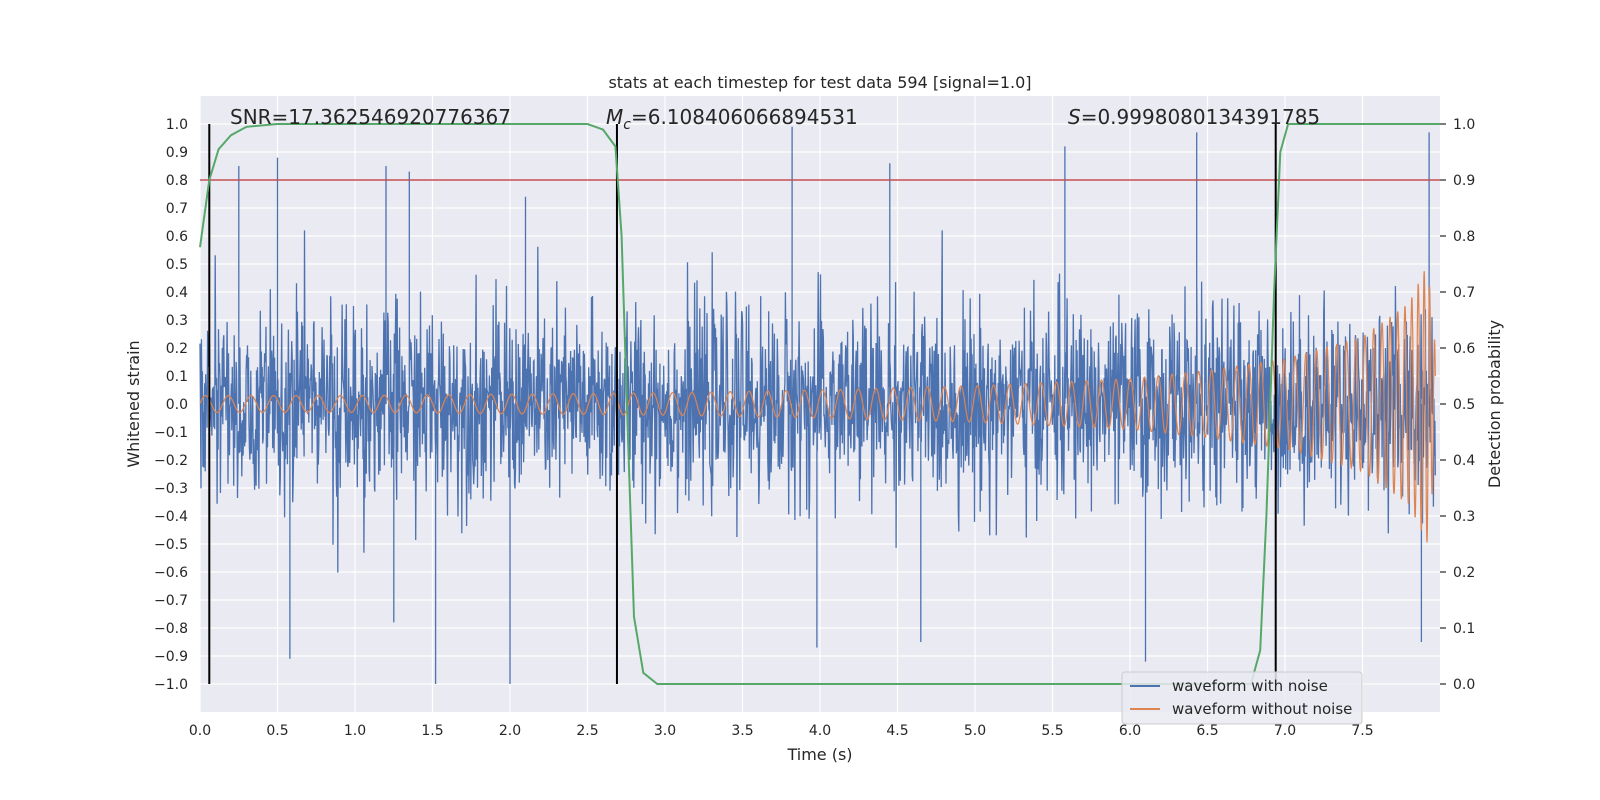  I want to click on y-tick-label: −0.6, so click(171, 573).